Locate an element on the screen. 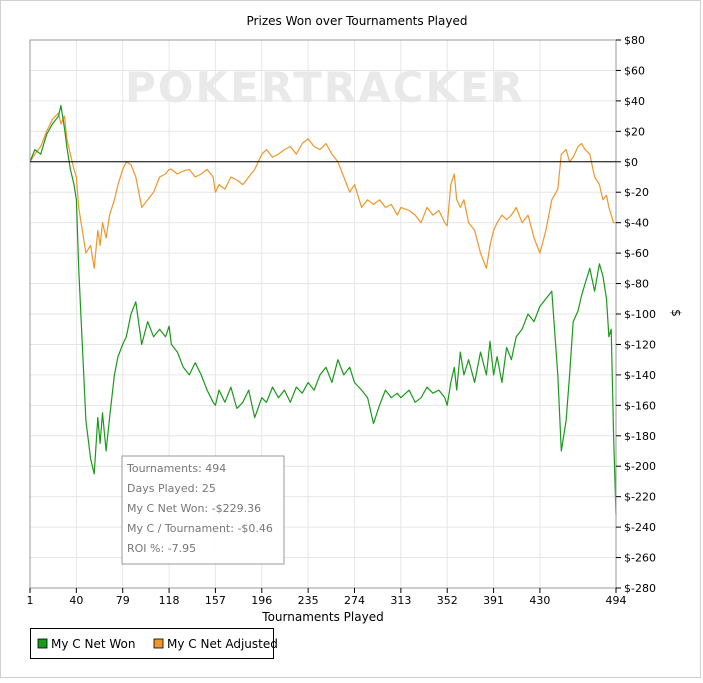  legend: My C Net Won My C Net Adjusted is located at coordinates (154, 643).